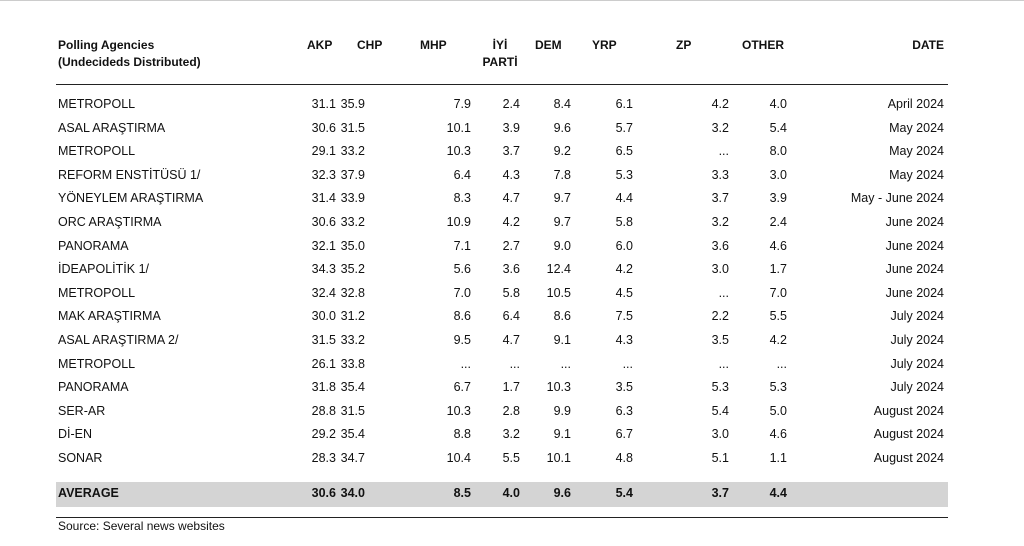 Image resolution: width=1024 pixels, height=546 pixels. I want to click on table-cell: 30.6, so click(323, 222).